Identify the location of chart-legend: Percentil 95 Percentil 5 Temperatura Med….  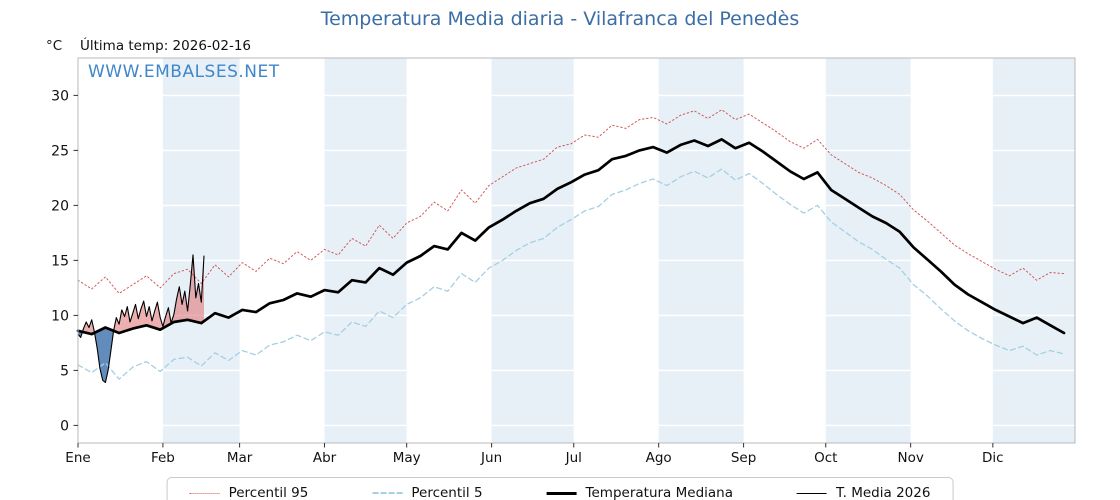
(560, 488).